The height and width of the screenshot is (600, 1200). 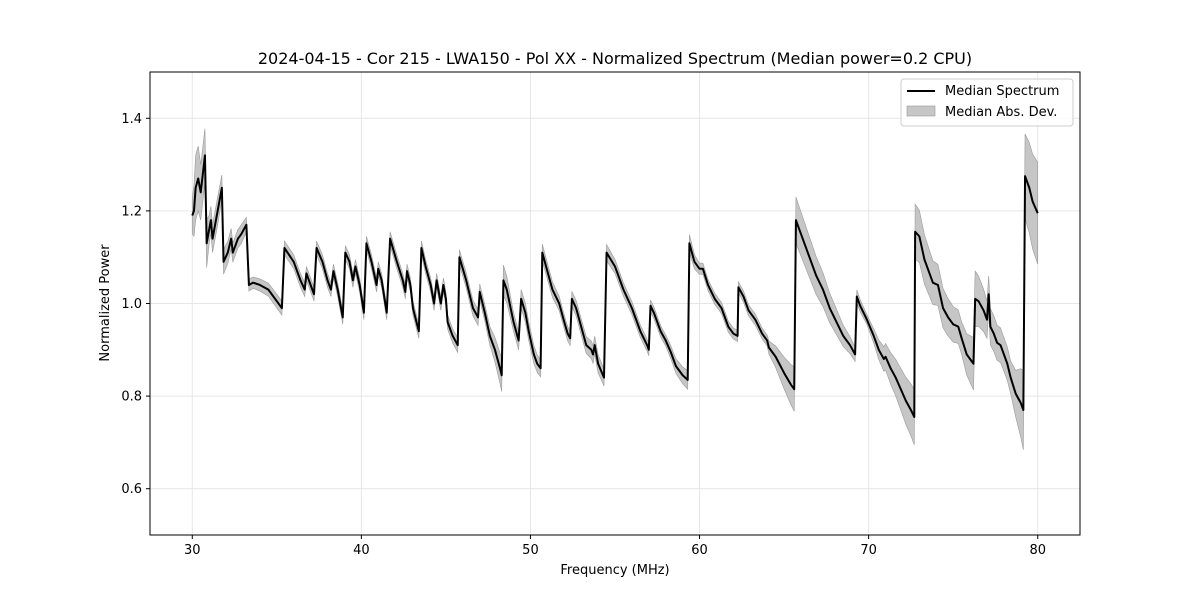 What do you see at coordinates (1002, 91) in the screenshot?
I see `legend-median-label: Median Spectrum` at bounding box center [1002, 91].